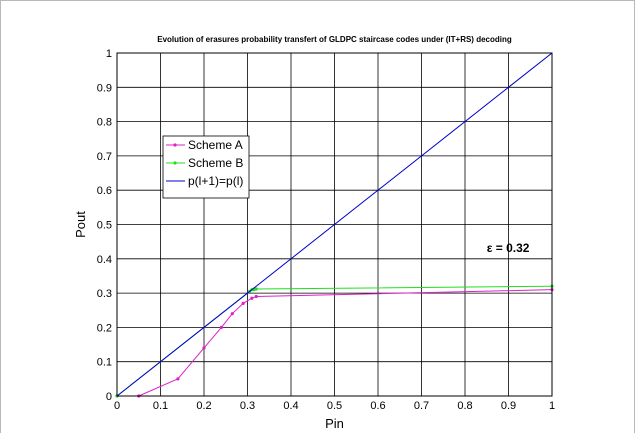 The height and width of the screenshot is (434, 635). I want to click on legend: Scheme A Scheme B p(l+1)=p(l), so click(206, 167).